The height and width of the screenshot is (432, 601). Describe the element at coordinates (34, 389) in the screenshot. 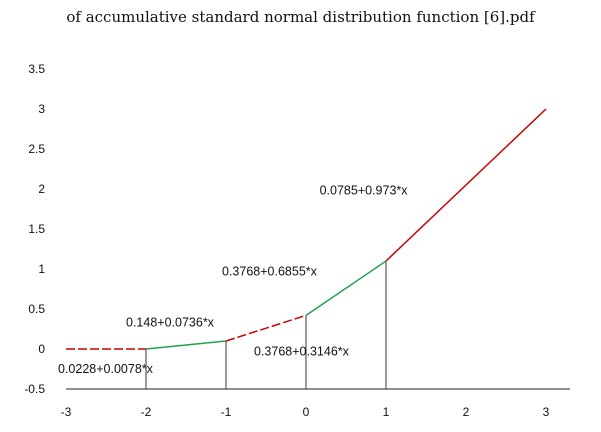

I see `y-tick-label: -0.5` at that location.